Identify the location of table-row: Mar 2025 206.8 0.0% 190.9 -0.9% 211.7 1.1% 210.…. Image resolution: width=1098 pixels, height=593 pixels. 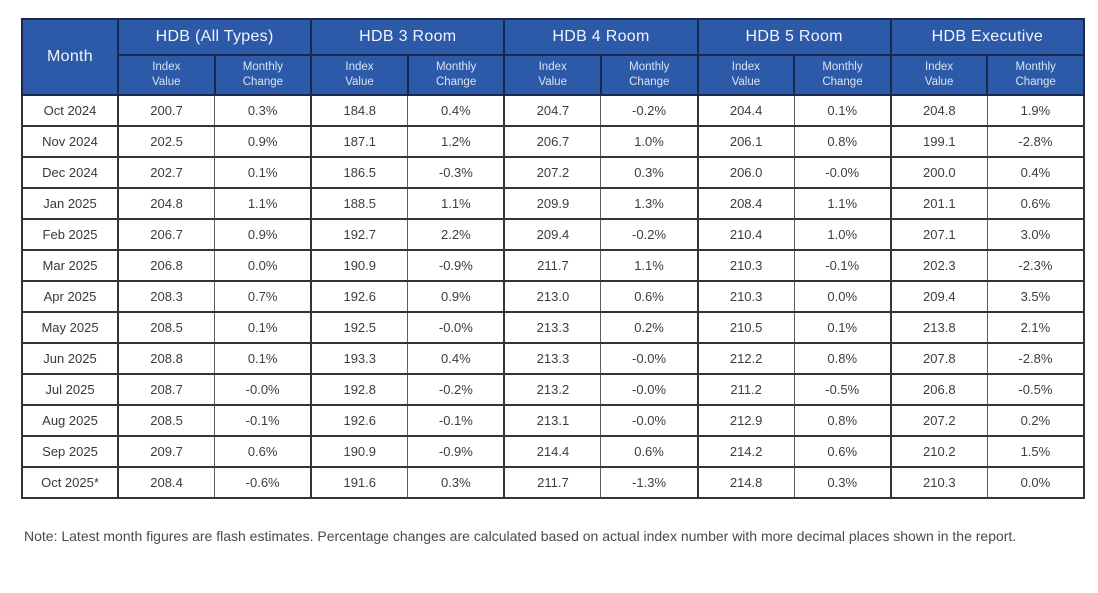
(553, 266).